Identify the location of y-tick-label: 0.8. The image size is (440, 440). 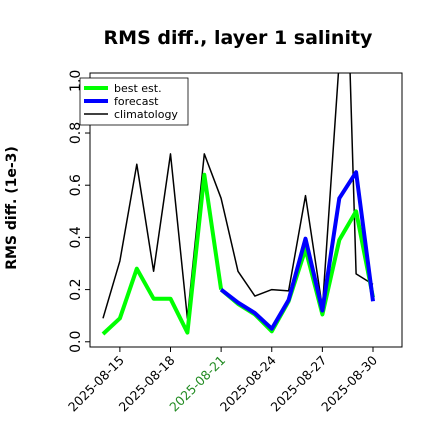
(76, 133).